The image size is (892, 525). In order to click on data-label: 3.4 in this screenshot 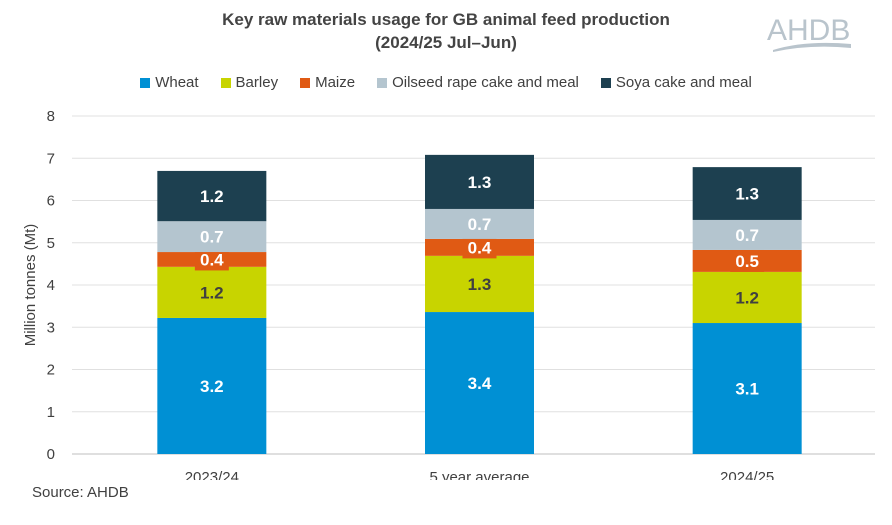, I will do `click(480, 383)`.